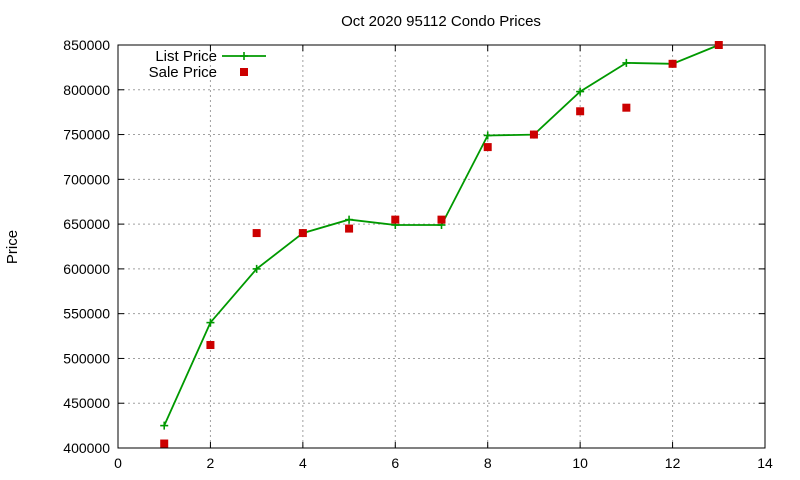 This screenshot has width=800, height=480. I want to click on x-tick-label: 4, so click(303, 463).